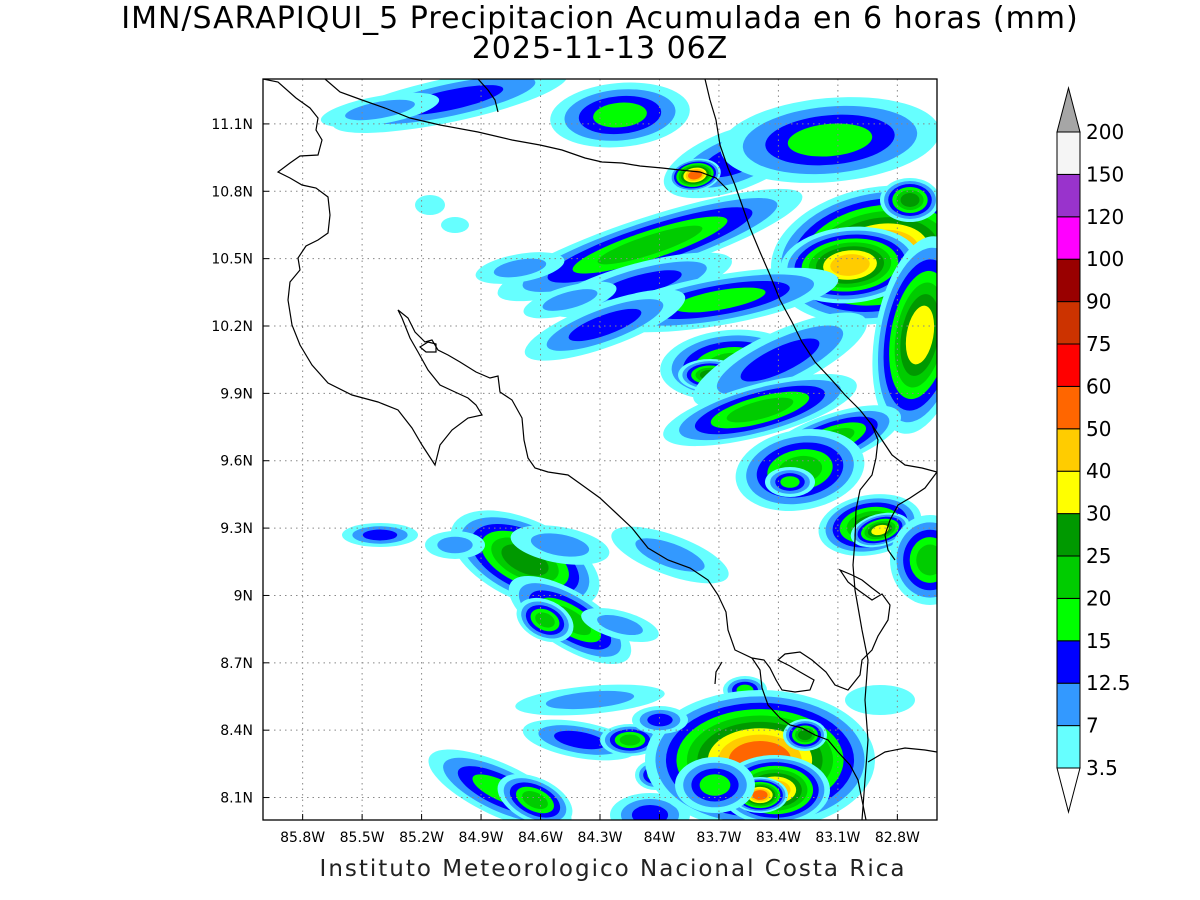  I want to click on y-tick-label: 9N, so click(243, 596).